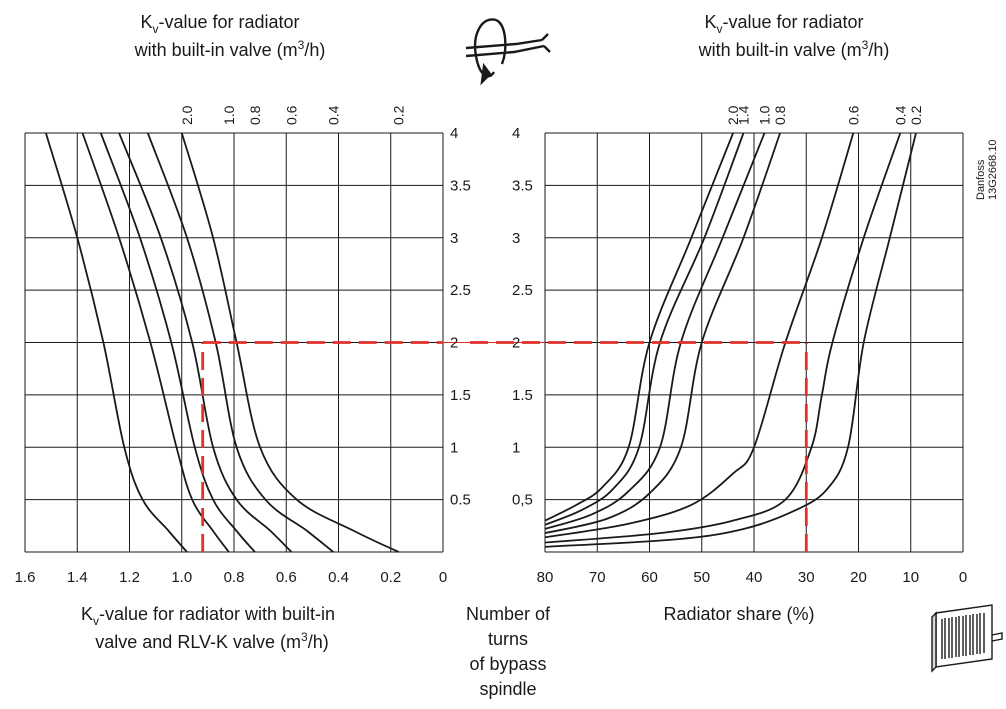  I want to click on side-label-code: 13G2668.10, so click(993, 169).